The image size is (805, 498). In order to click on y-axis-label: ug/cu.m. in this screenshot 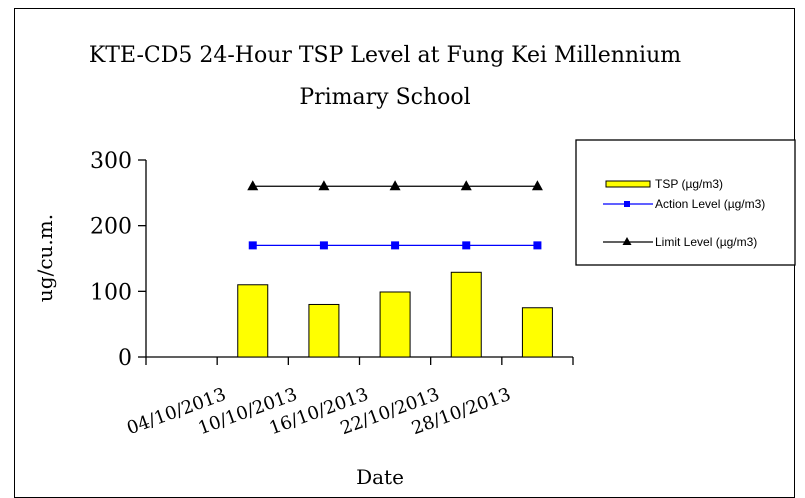, I will do `click(45, 258)`.